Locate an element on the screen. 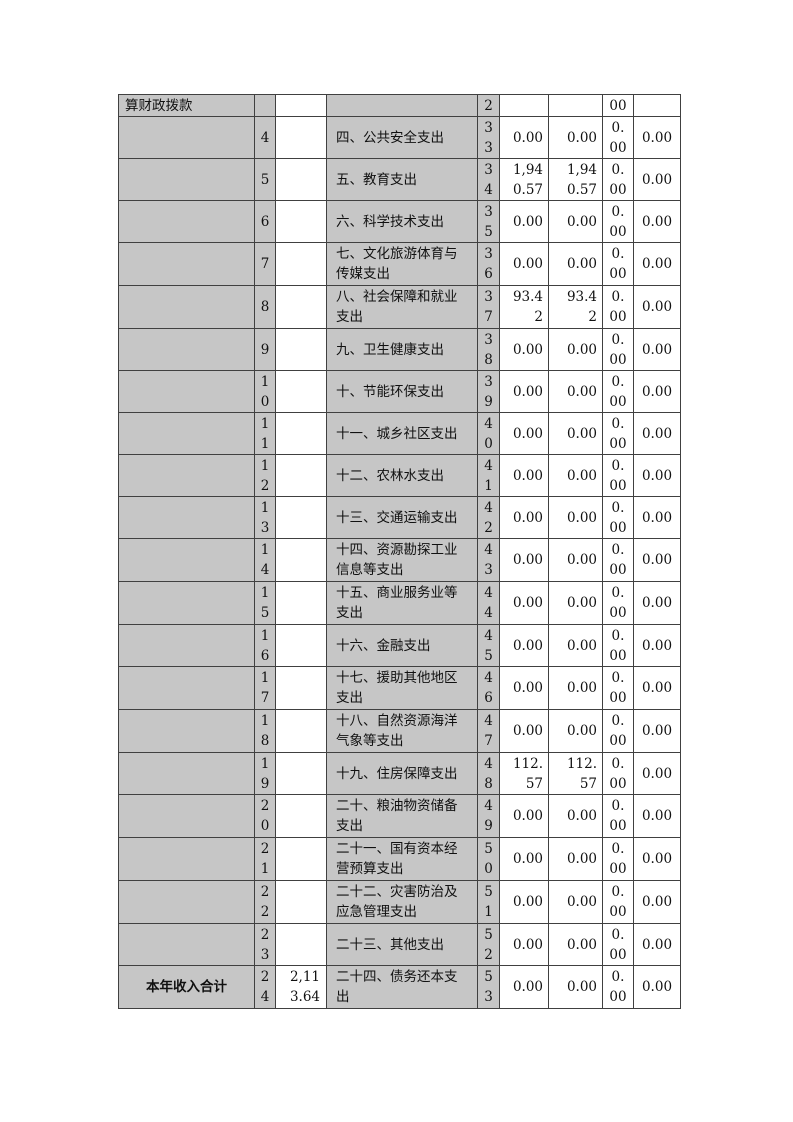  cell-seq-no: 18 is located at coordinates (265, 731).